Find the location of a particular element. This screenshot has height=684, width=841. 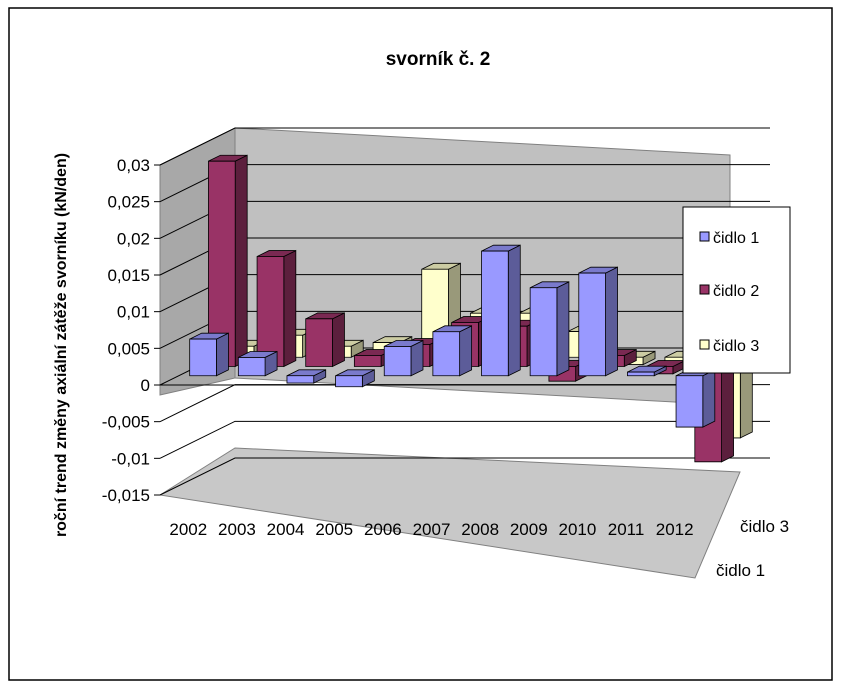

x-tick-label: 2010 is located at coordinates (577, 529).